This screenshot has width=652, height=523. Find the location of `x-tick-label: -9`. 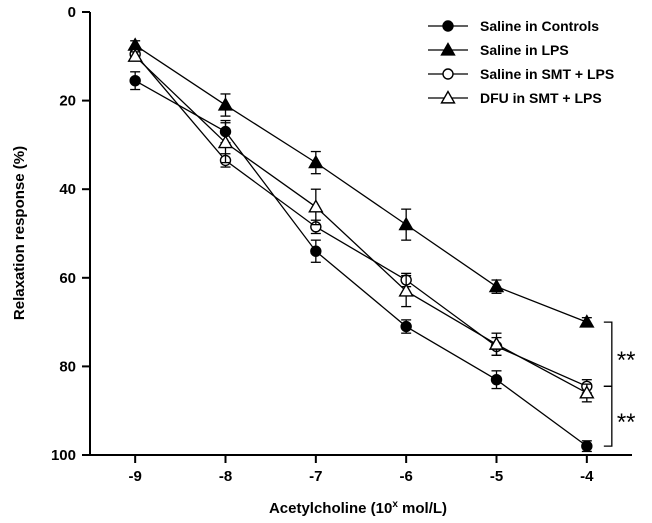

x-tick-label: -9 is located at coordinates (134, 476).